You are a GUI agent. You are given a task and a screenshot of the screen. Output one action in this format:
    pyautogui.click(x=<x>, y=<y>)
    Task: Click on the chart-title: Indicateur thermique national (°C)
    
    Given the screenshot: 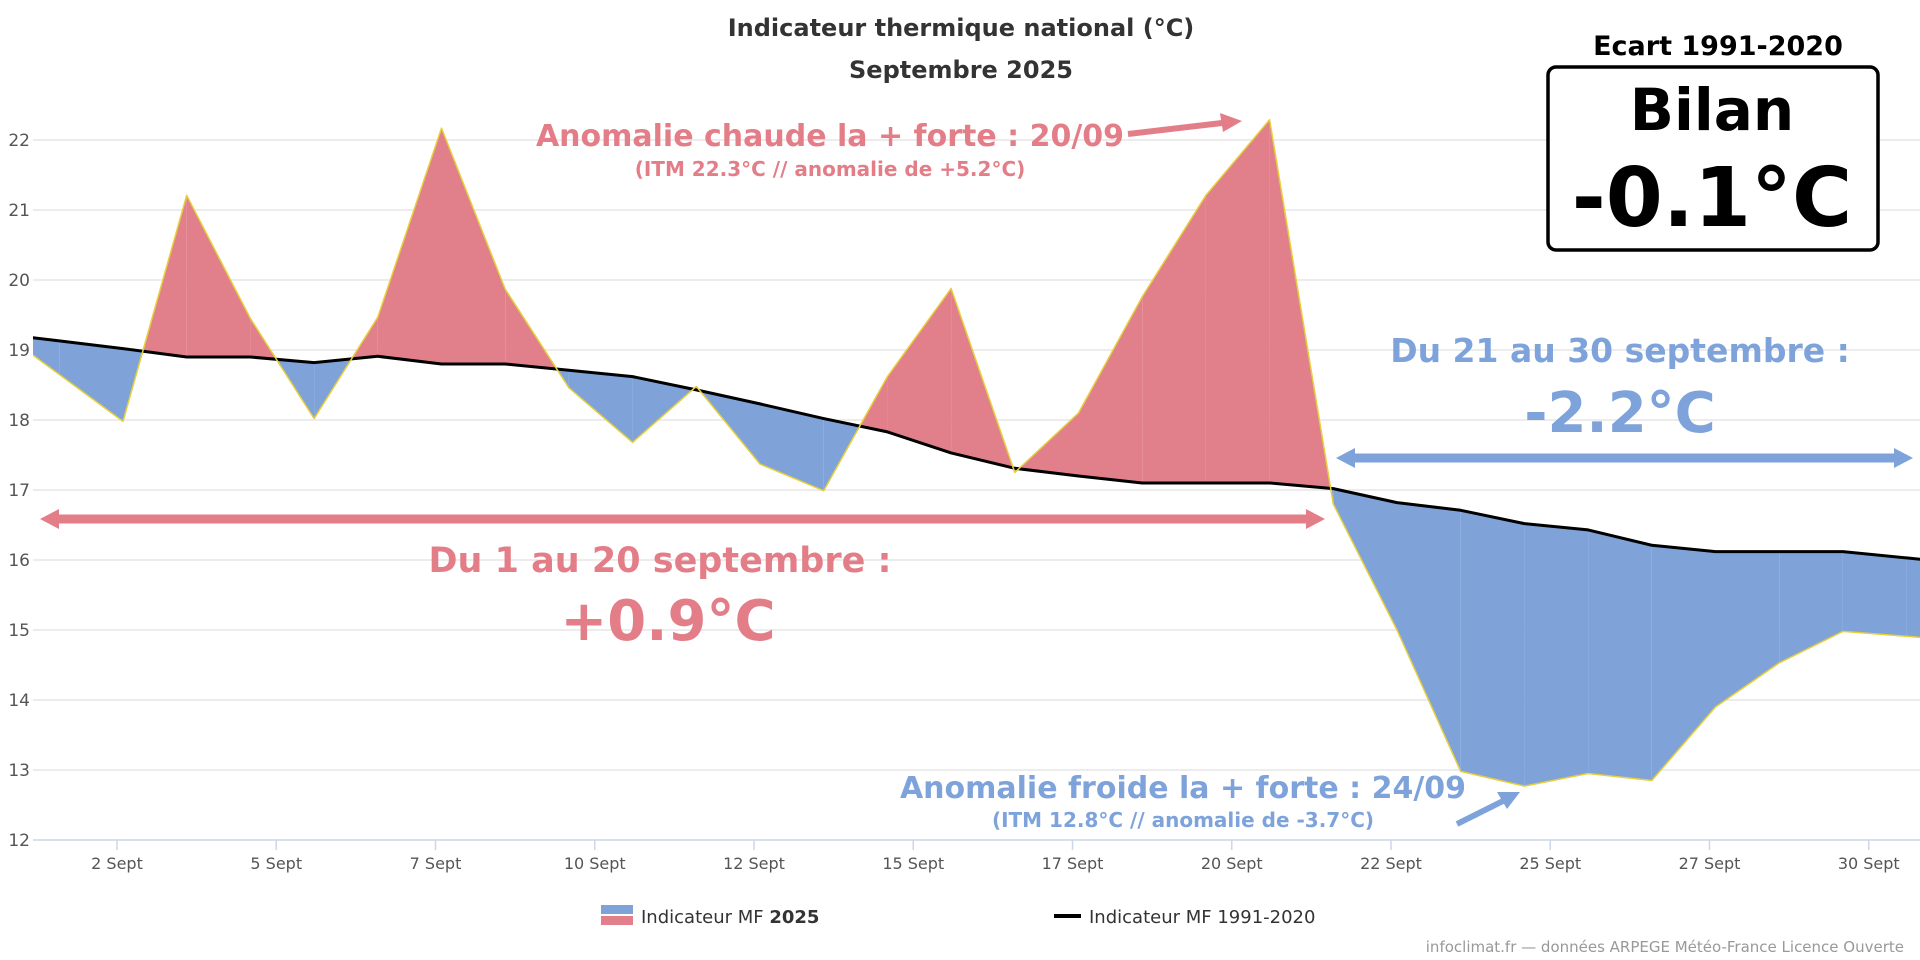 What is the action you would take?
    pyautogui.click(x=961, y=28)
    